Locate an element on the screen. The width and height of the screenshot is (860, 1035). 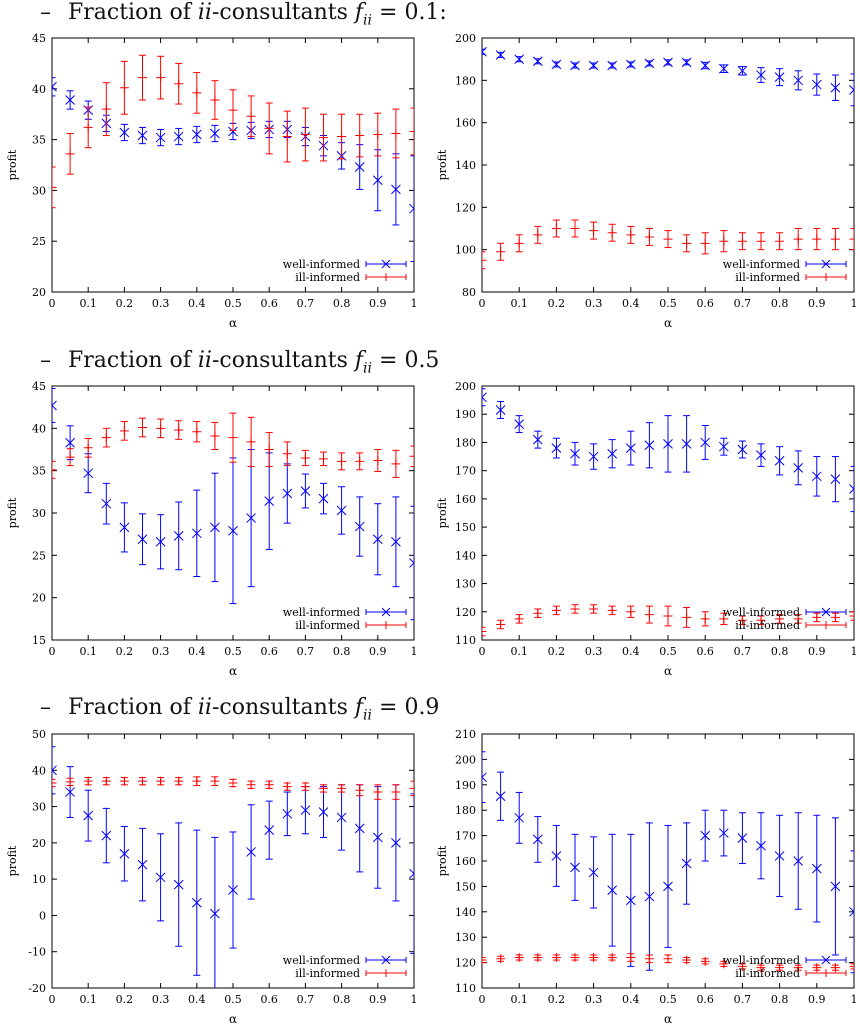
y-axis-label: profit is located at coordinates (12, 860).